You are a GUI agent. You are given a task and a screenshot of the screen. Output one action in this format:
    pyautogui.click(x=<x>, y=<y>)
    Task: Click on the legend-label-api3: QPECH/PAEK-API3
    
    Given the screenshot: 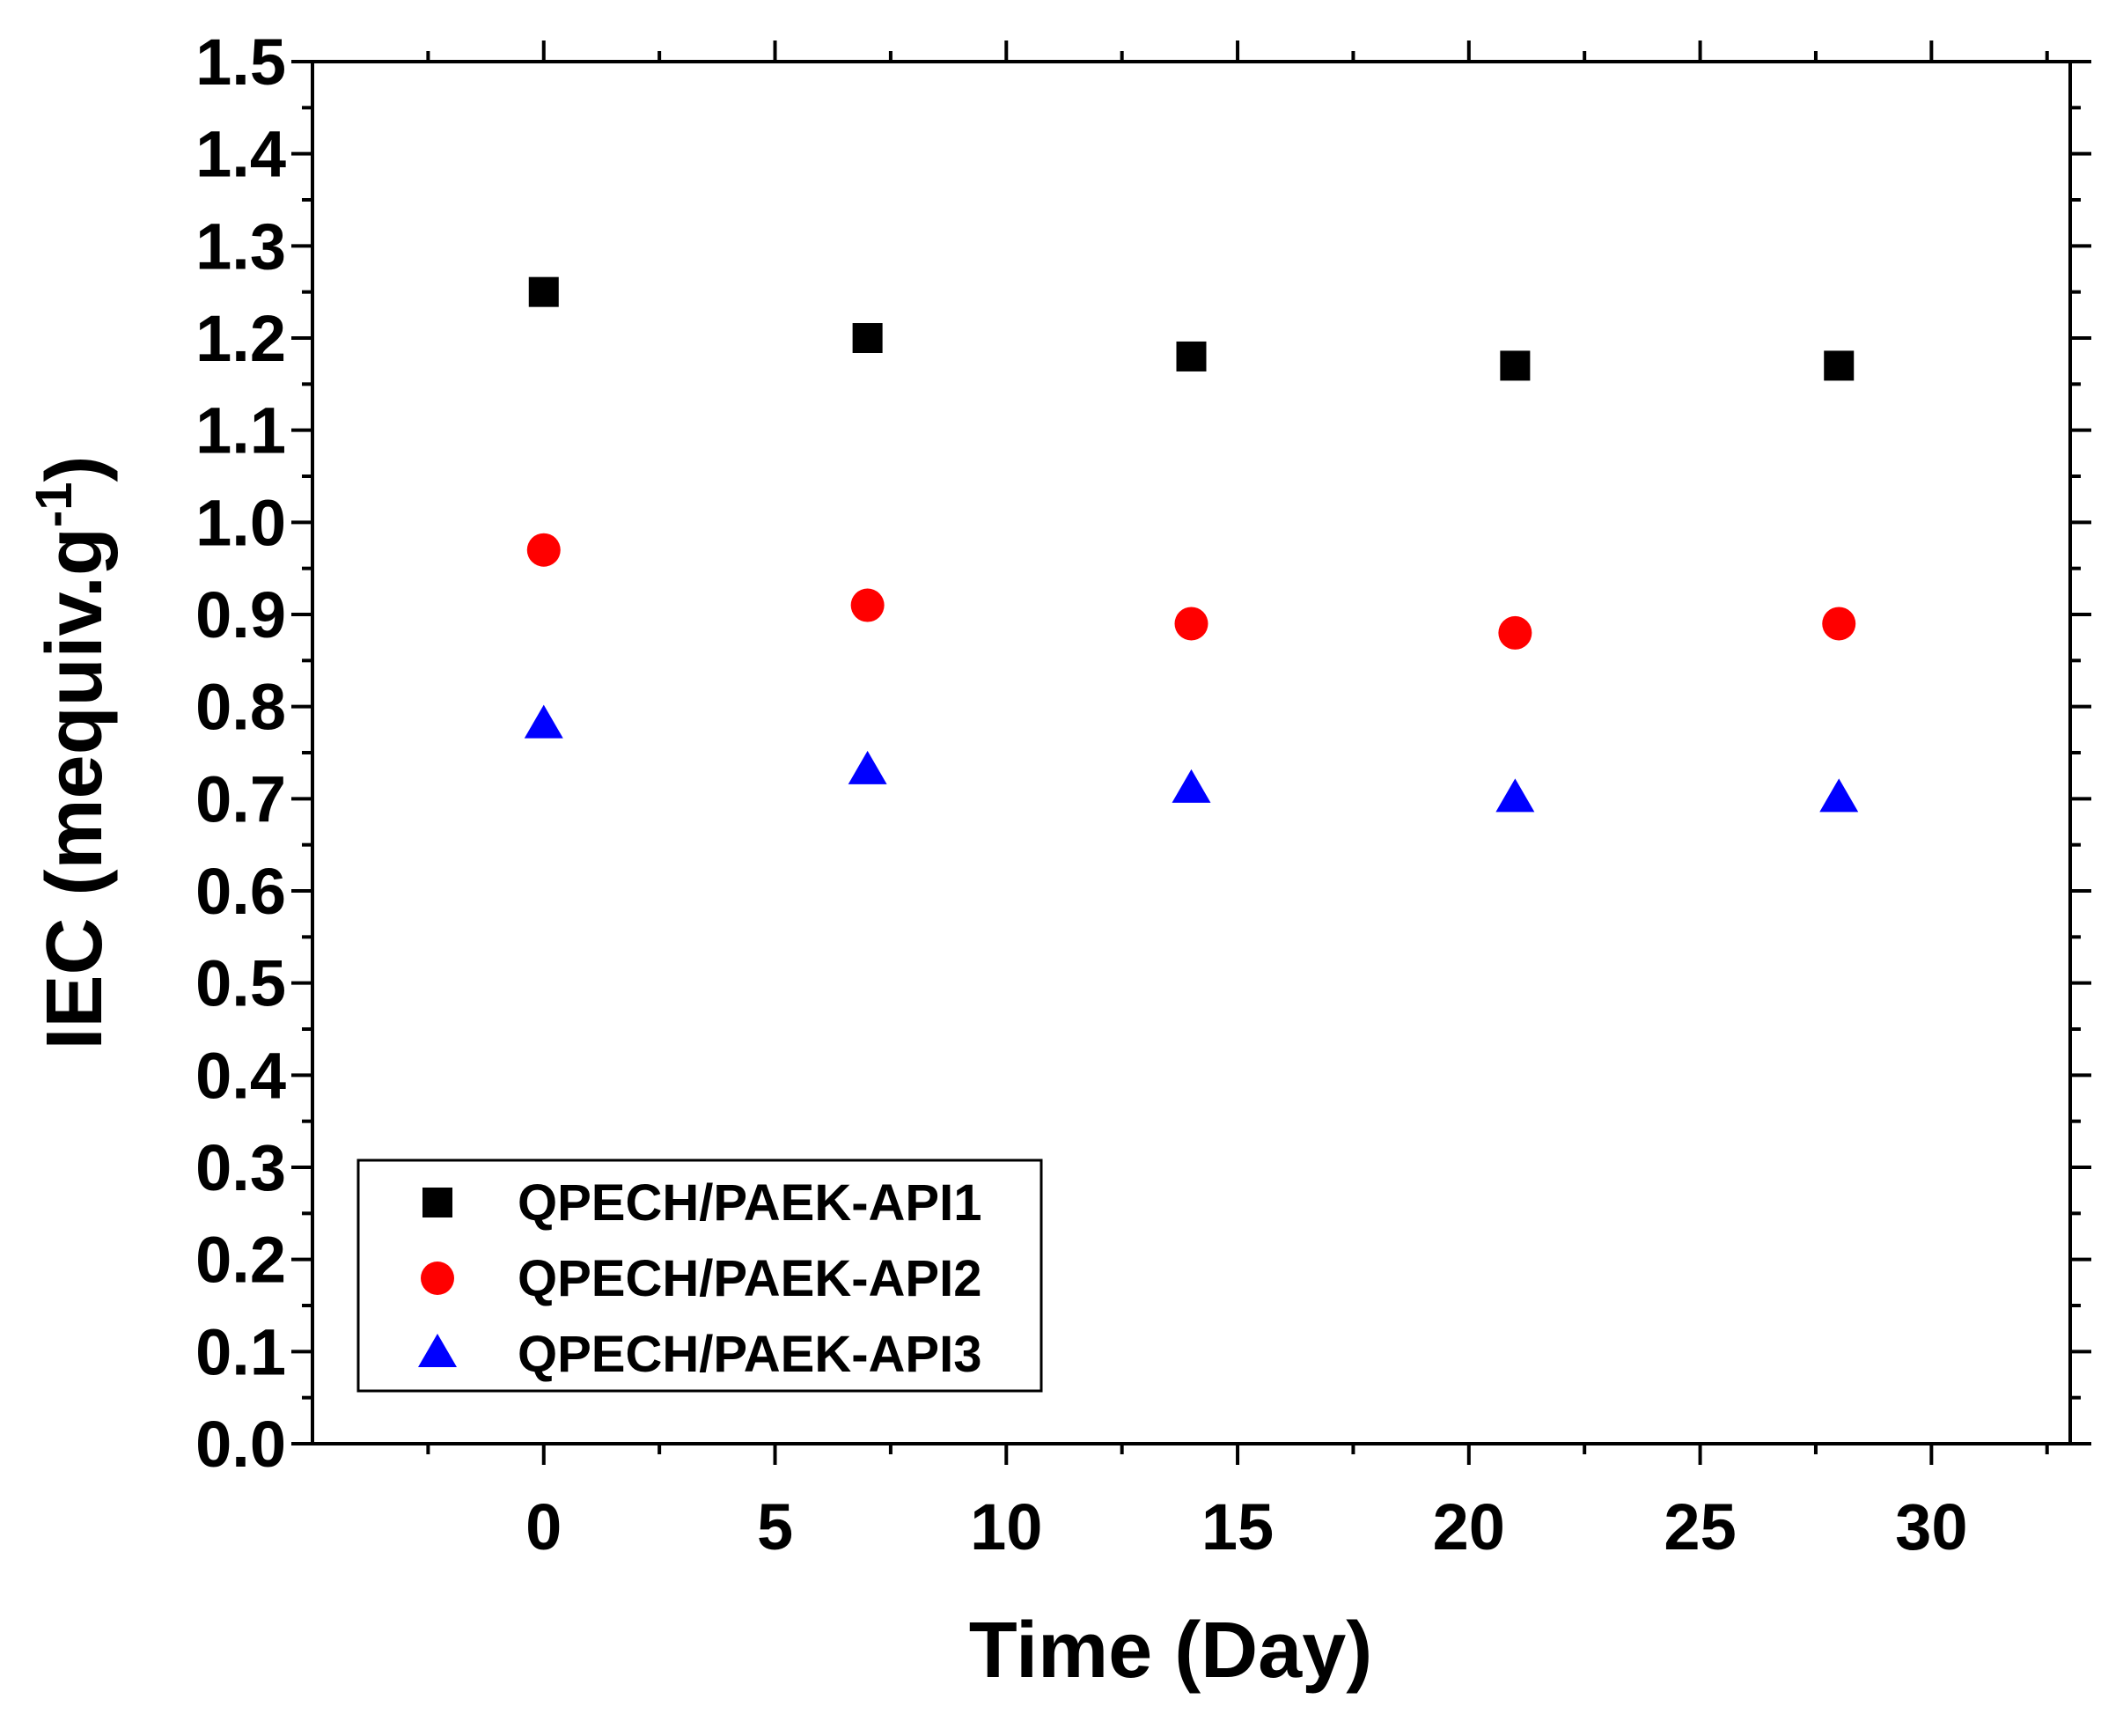 What is the action you would take?
    pyautogui.click(x=749, y=1354)
    